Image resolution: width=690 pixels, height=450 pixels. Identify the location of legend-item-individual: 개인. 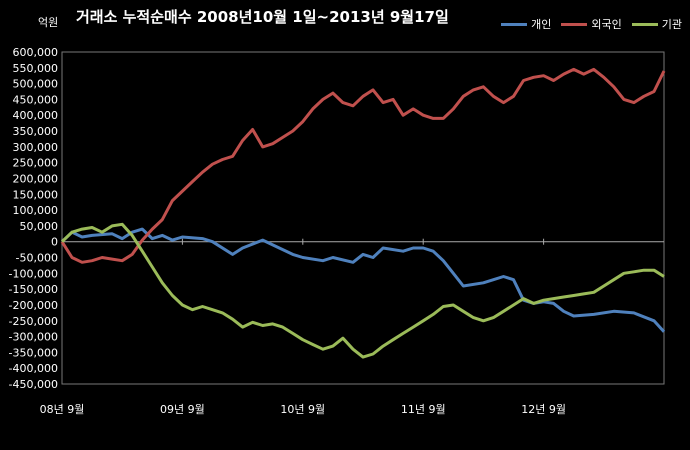
(526, 24).